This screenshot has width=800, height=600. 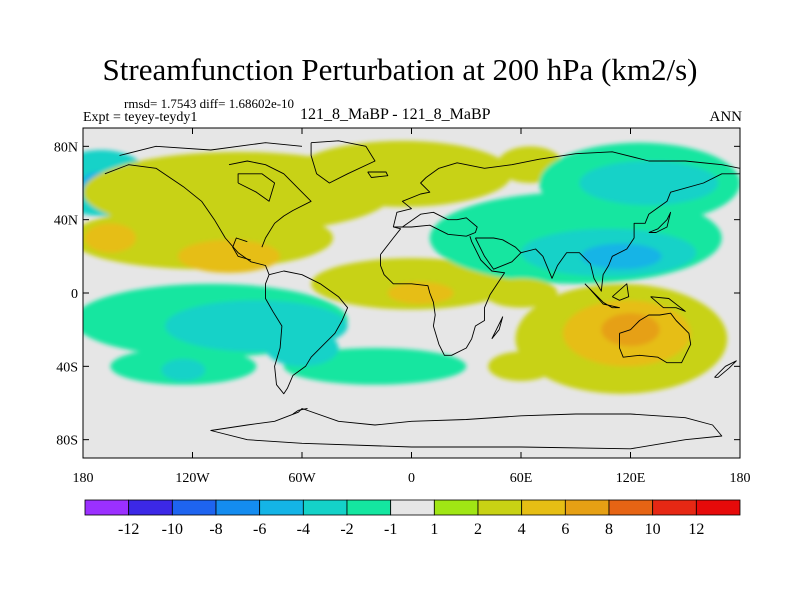 I want to click on colorbar-label: -6, so click(x=259, y=529).